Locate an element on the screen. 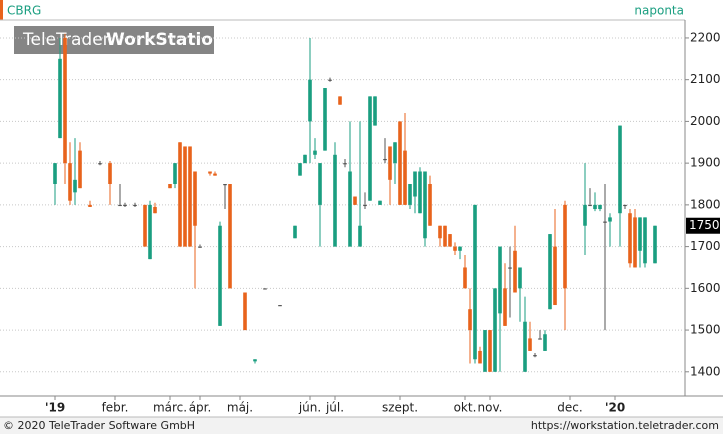 The height and width of the screenshot is (434, 723). y-tick-label: 1400 is located at coordinates (705, 371).